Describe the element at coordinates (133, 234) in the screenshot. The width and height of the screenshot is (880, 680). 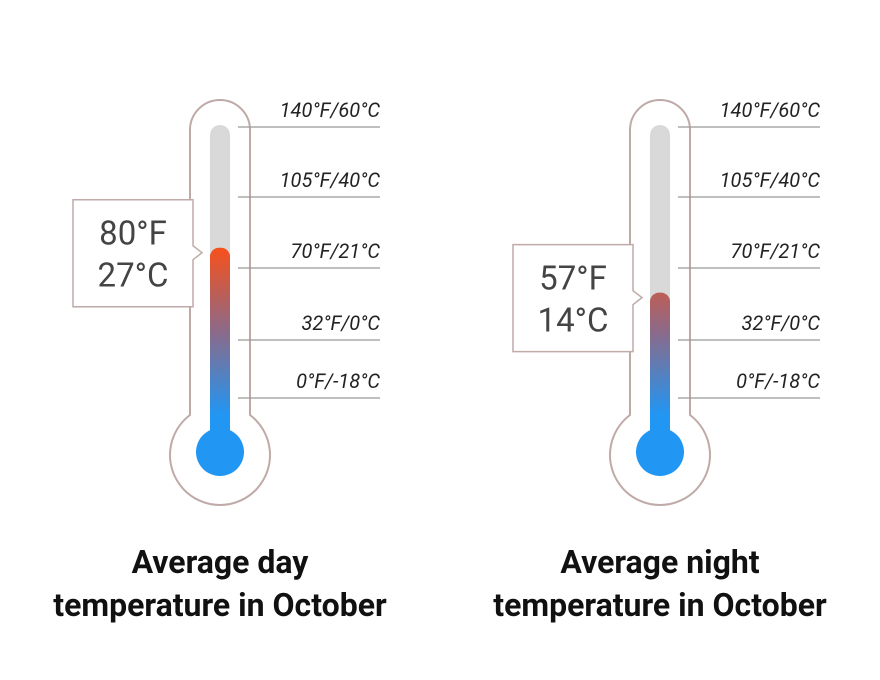
I see `value-label: 80°F` at that location.